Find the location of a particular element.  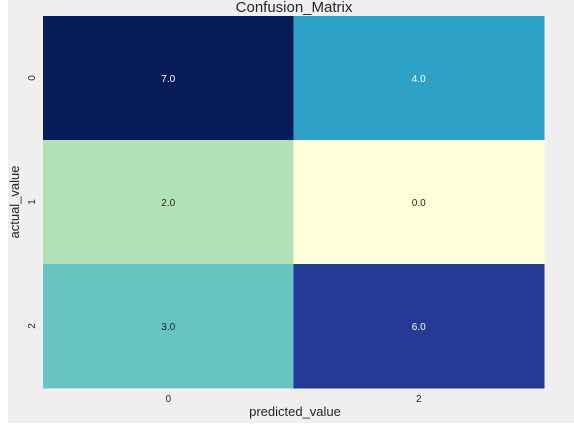

cell-value-label-0-1: 4.0 is located at coordinates (419, 79).